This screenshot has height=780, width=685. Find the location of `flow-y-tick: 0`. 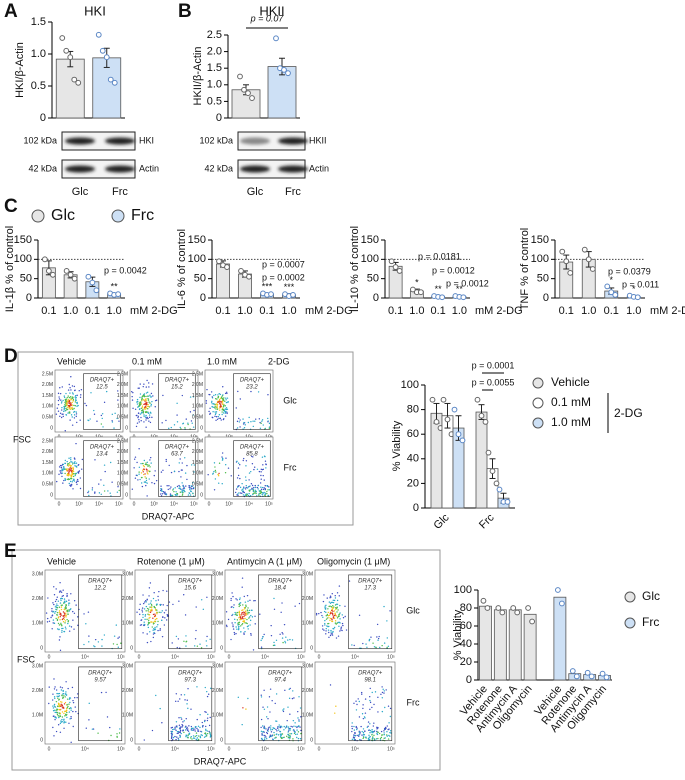

flow-y-tick: 0 is located at coordinates (311, 740).